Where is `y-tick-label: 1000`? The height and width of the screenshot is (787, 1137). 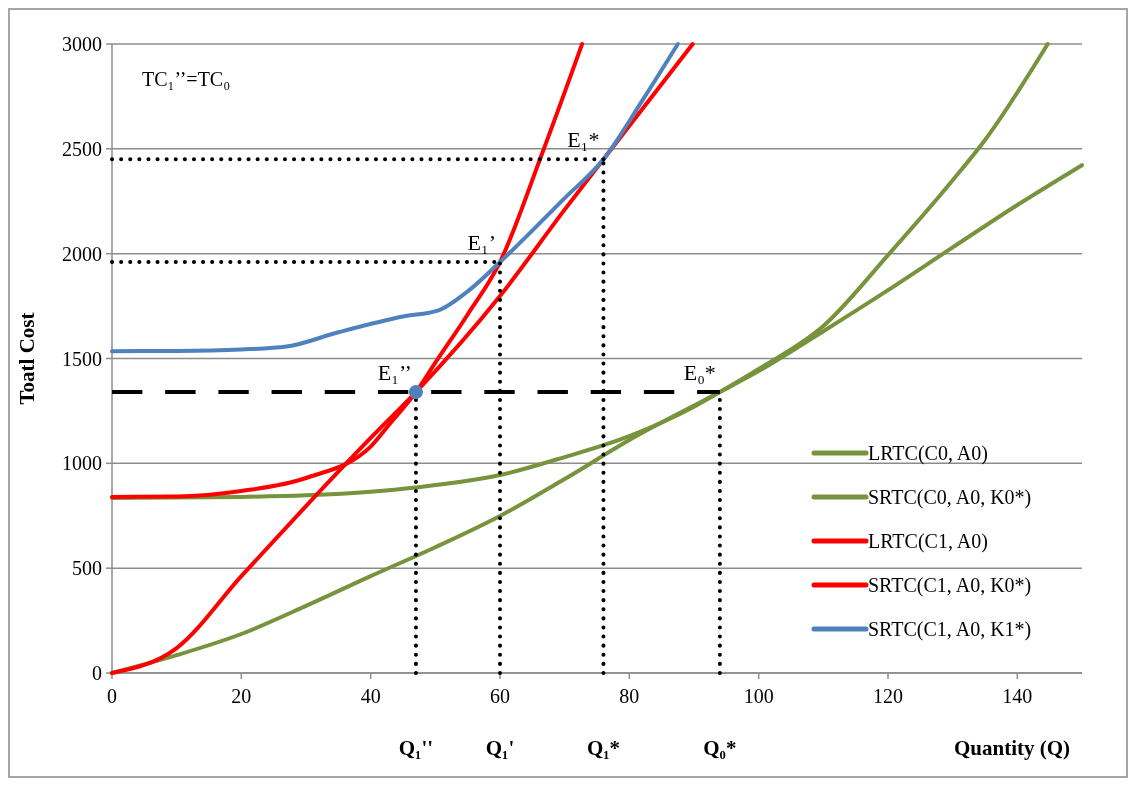
y-tick-label: 1000 is located at coordinates (82, 463).